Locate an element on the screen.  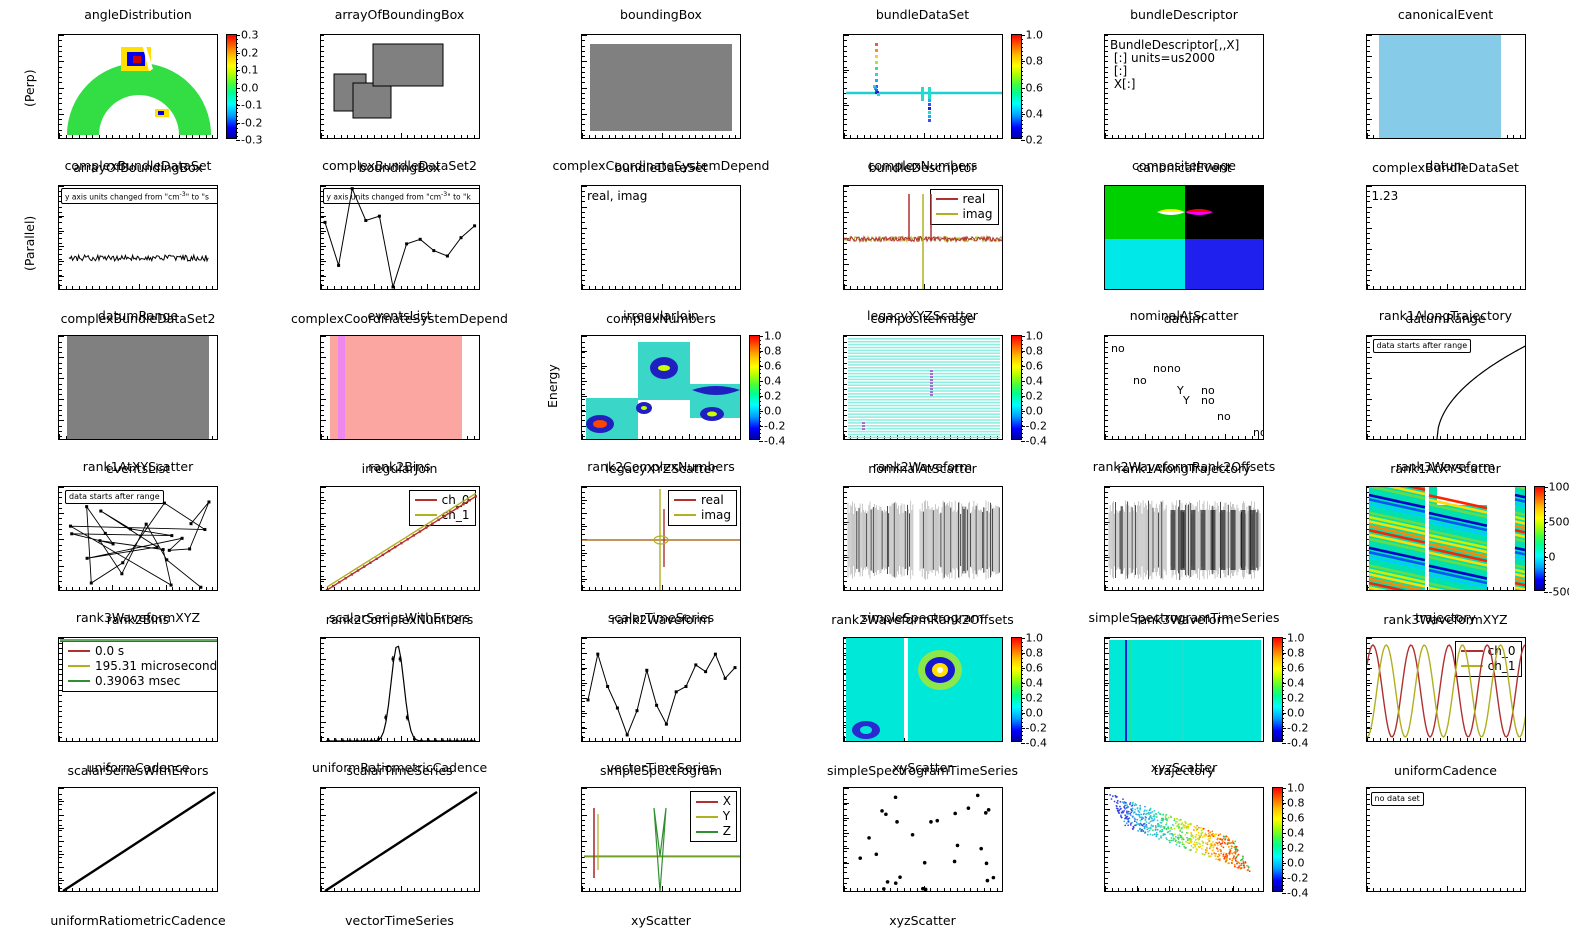
plot-cell-arrayOfBoundingBox: arrayOfBoundingBox100150200boundingBox is located at coordinates (393, 83).